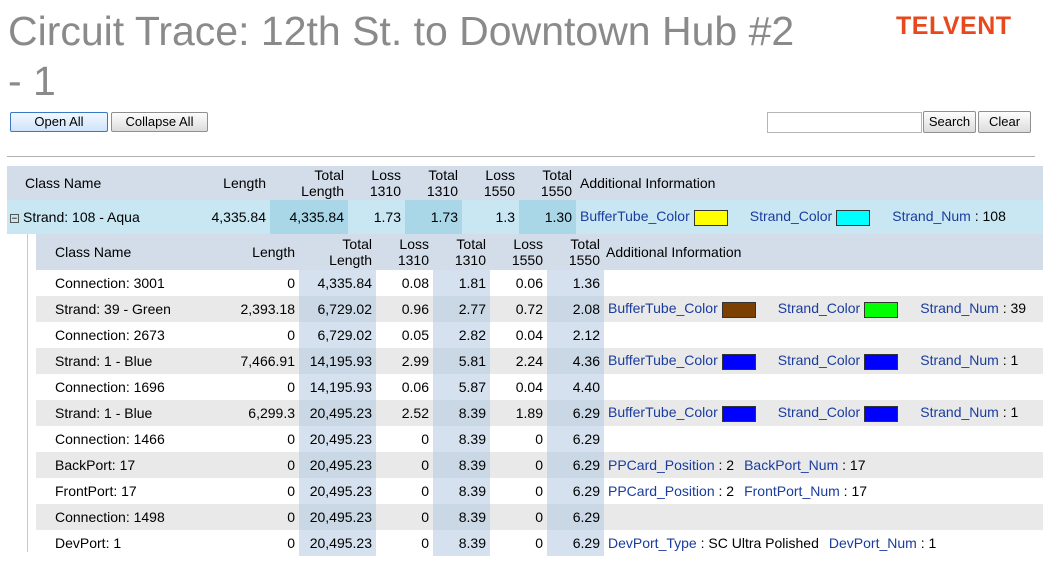 This screenshot has width=1043, height=565. What do you see at coordinates (872, 543) in the screenshot?
I see `info-key-link: DevPort_Num` at bounding box center [872, 543].